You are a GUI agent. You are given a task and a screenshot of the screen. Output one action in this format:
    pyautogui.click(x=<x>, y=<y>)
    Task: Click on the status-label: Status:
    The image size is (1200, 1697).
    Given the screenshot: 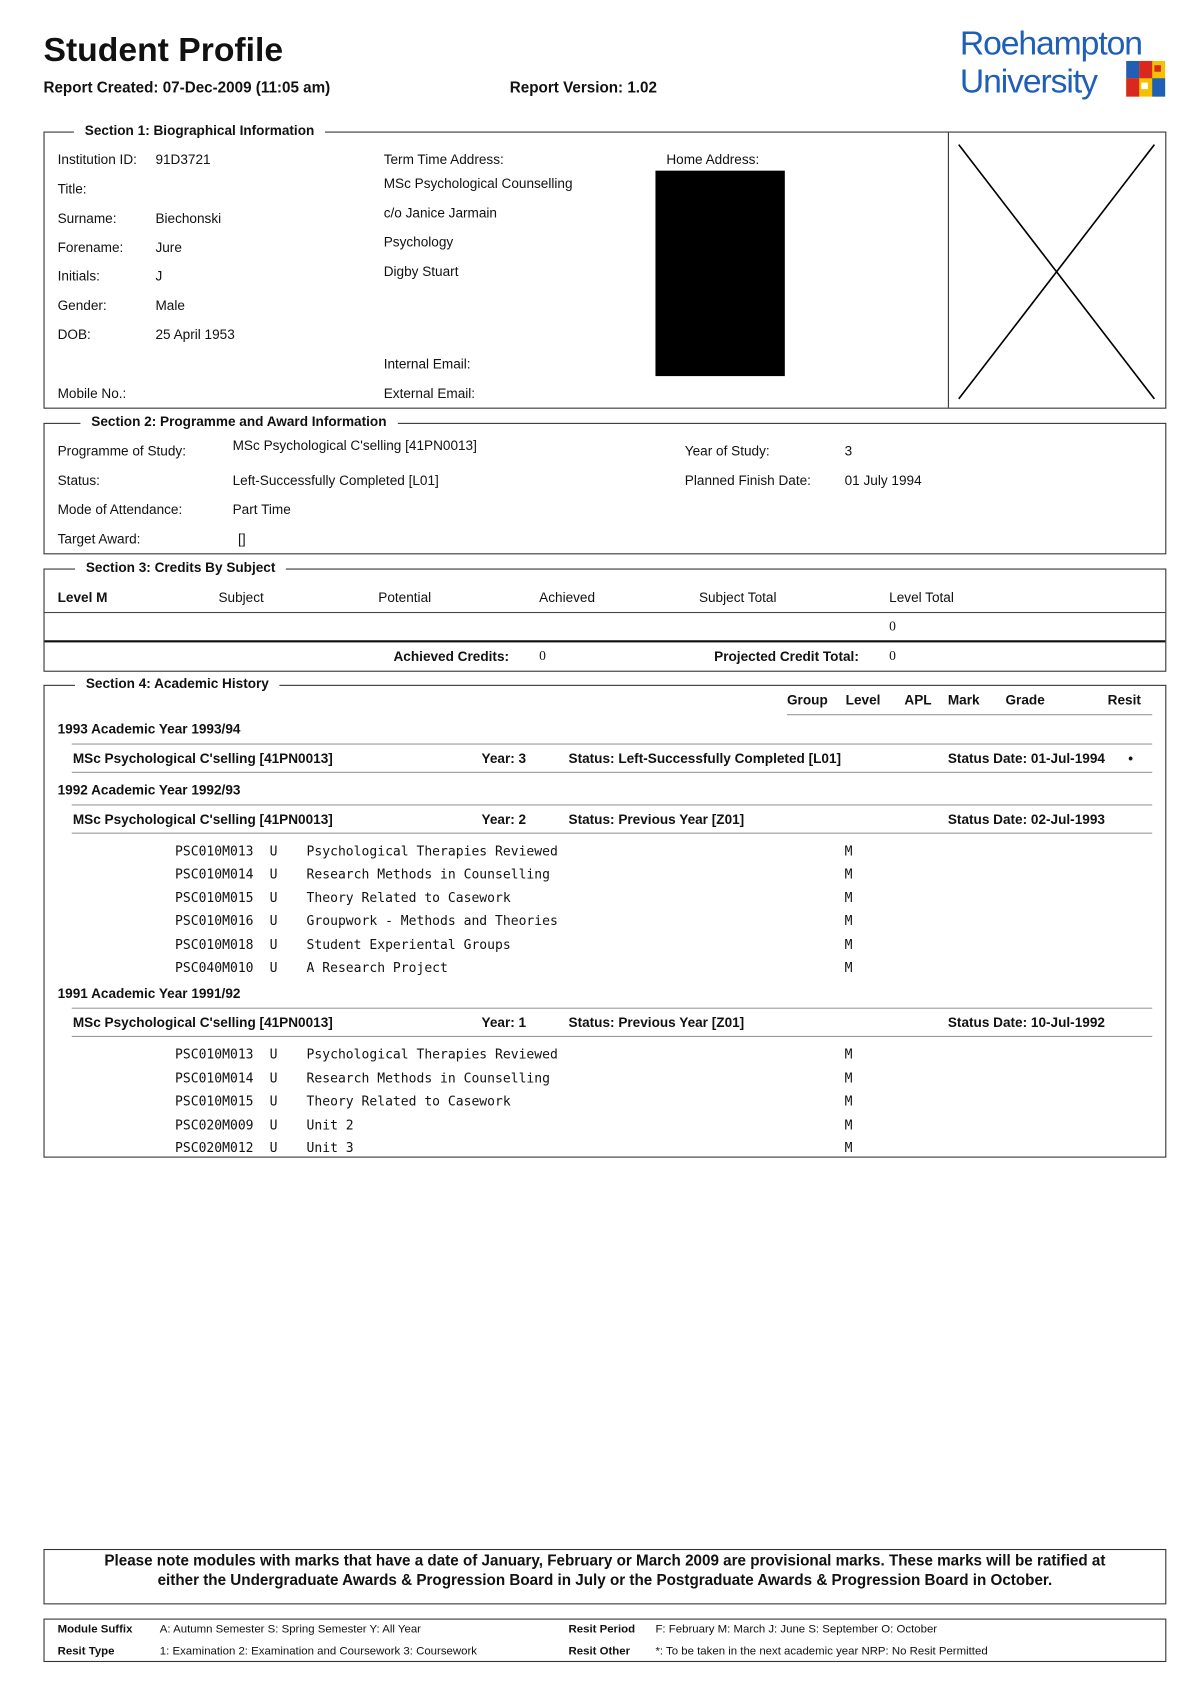 What is the action you would take?
    pyautogui.click(x=78, y=480)
    